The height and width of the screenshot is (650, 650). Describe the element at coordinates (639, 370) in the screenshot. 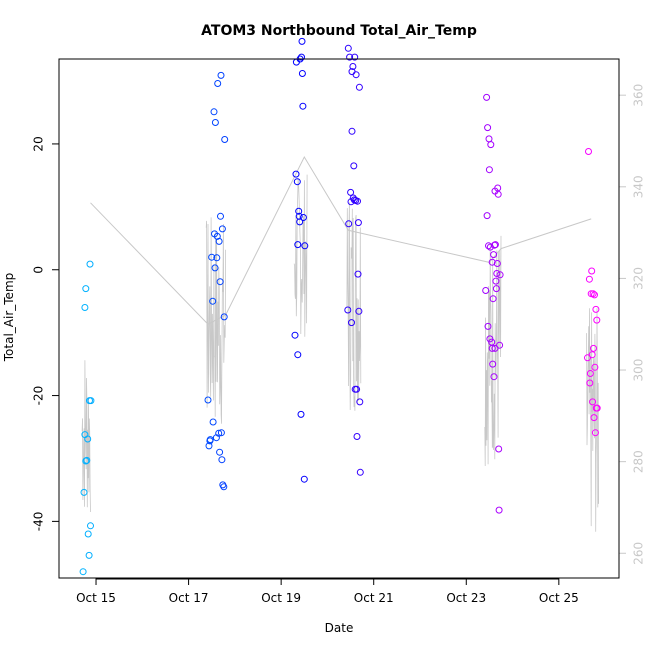

I see `y2-tick-label: 300` at that location.